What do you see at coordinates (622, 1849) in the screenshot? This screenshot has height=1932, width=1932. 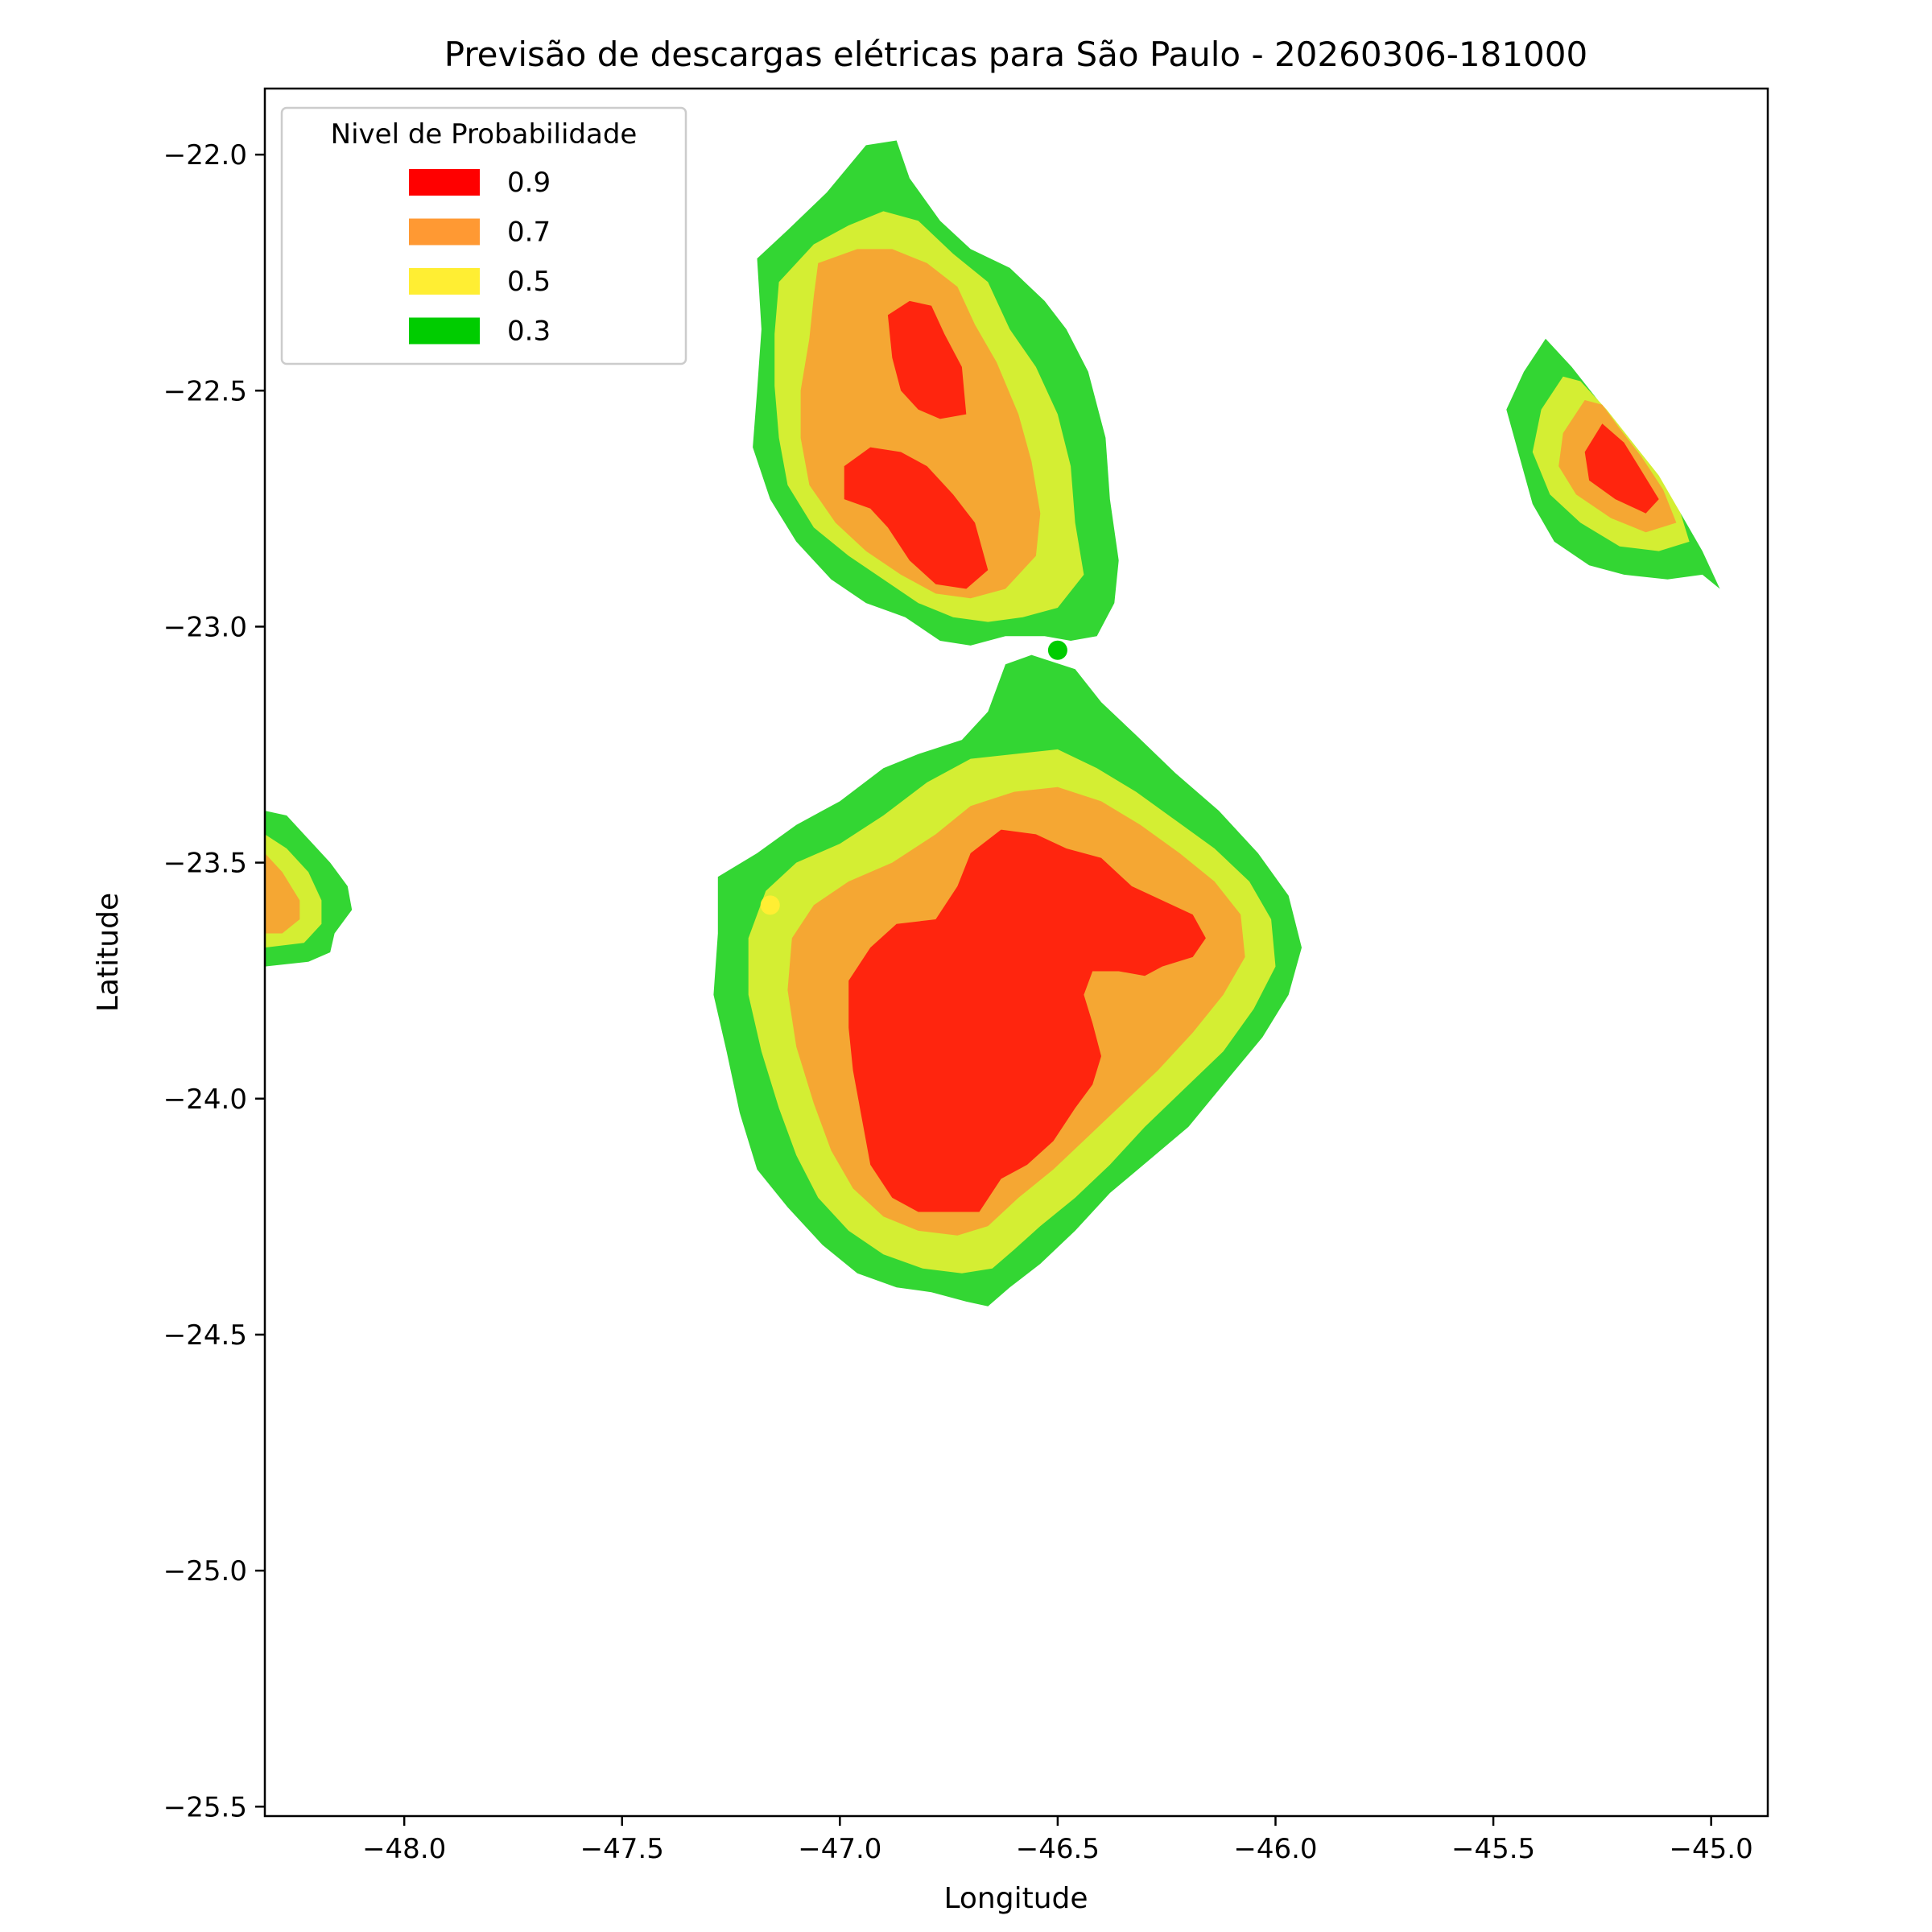 I see `x-tick-label: −47.5` at bounding box center [622, 1849].